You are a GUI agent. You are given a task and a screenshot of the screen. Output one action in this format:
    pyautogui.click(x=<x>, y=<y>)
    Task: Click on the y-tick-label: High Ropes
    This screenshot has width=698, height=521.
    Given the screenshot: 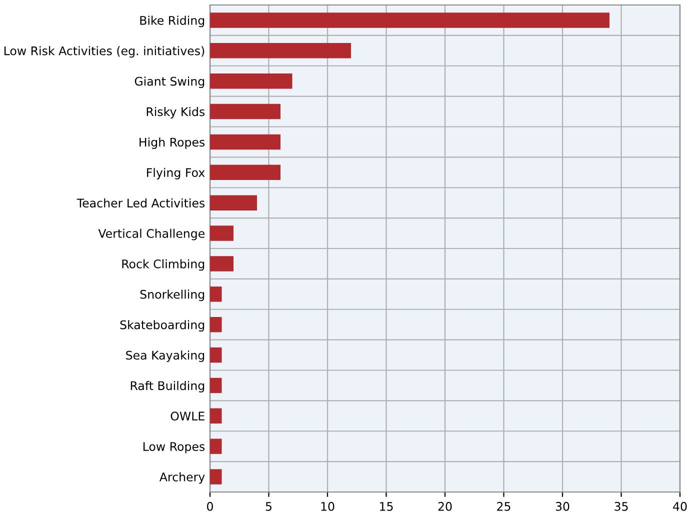 What is the action you would take?
    pyautogui.click(x=172, y=143)
    